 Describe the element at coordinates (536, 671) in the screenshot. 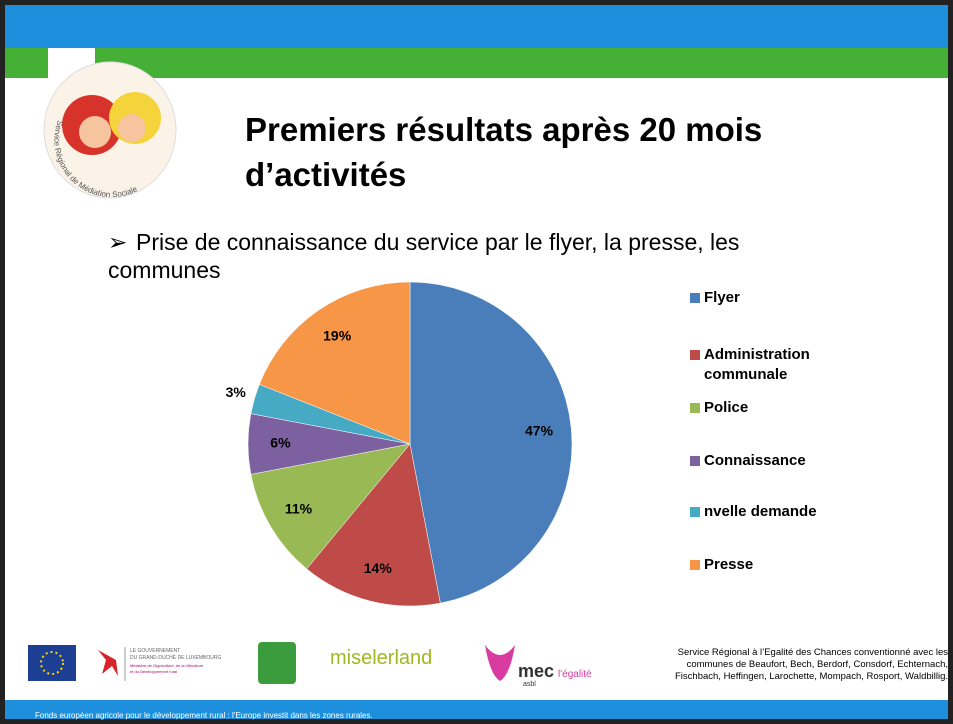

I see `logo-text: mec` at that location.